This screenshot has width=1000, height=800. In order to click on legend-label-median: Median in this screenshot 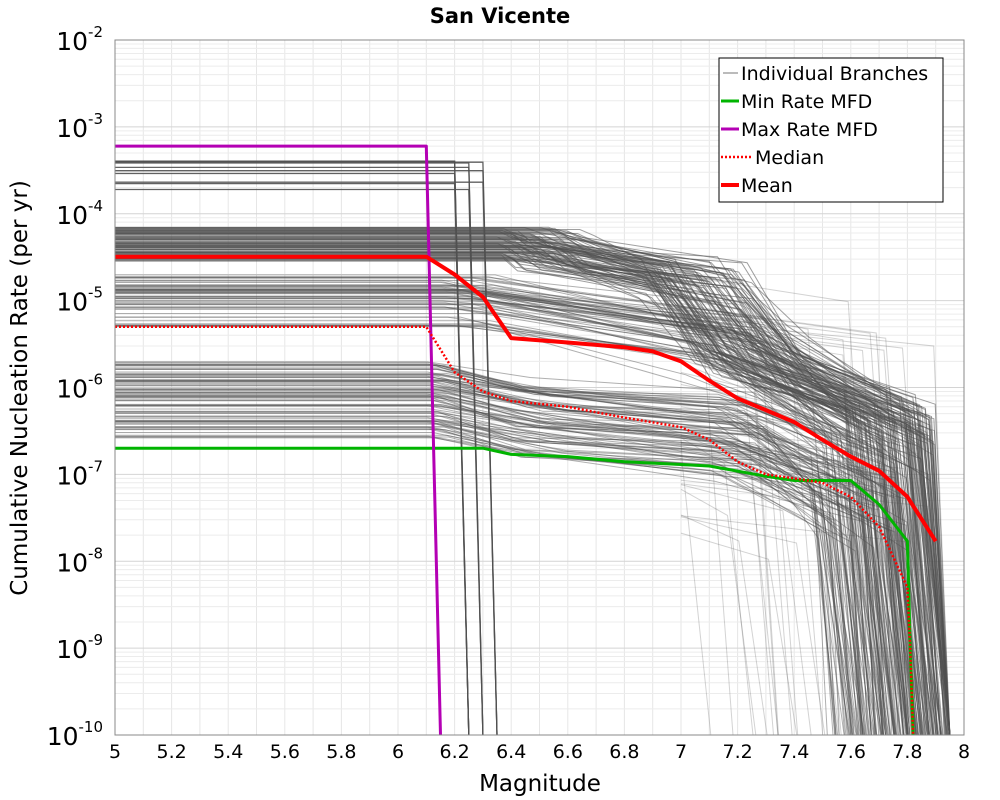, I will do `click(789, 158)`.